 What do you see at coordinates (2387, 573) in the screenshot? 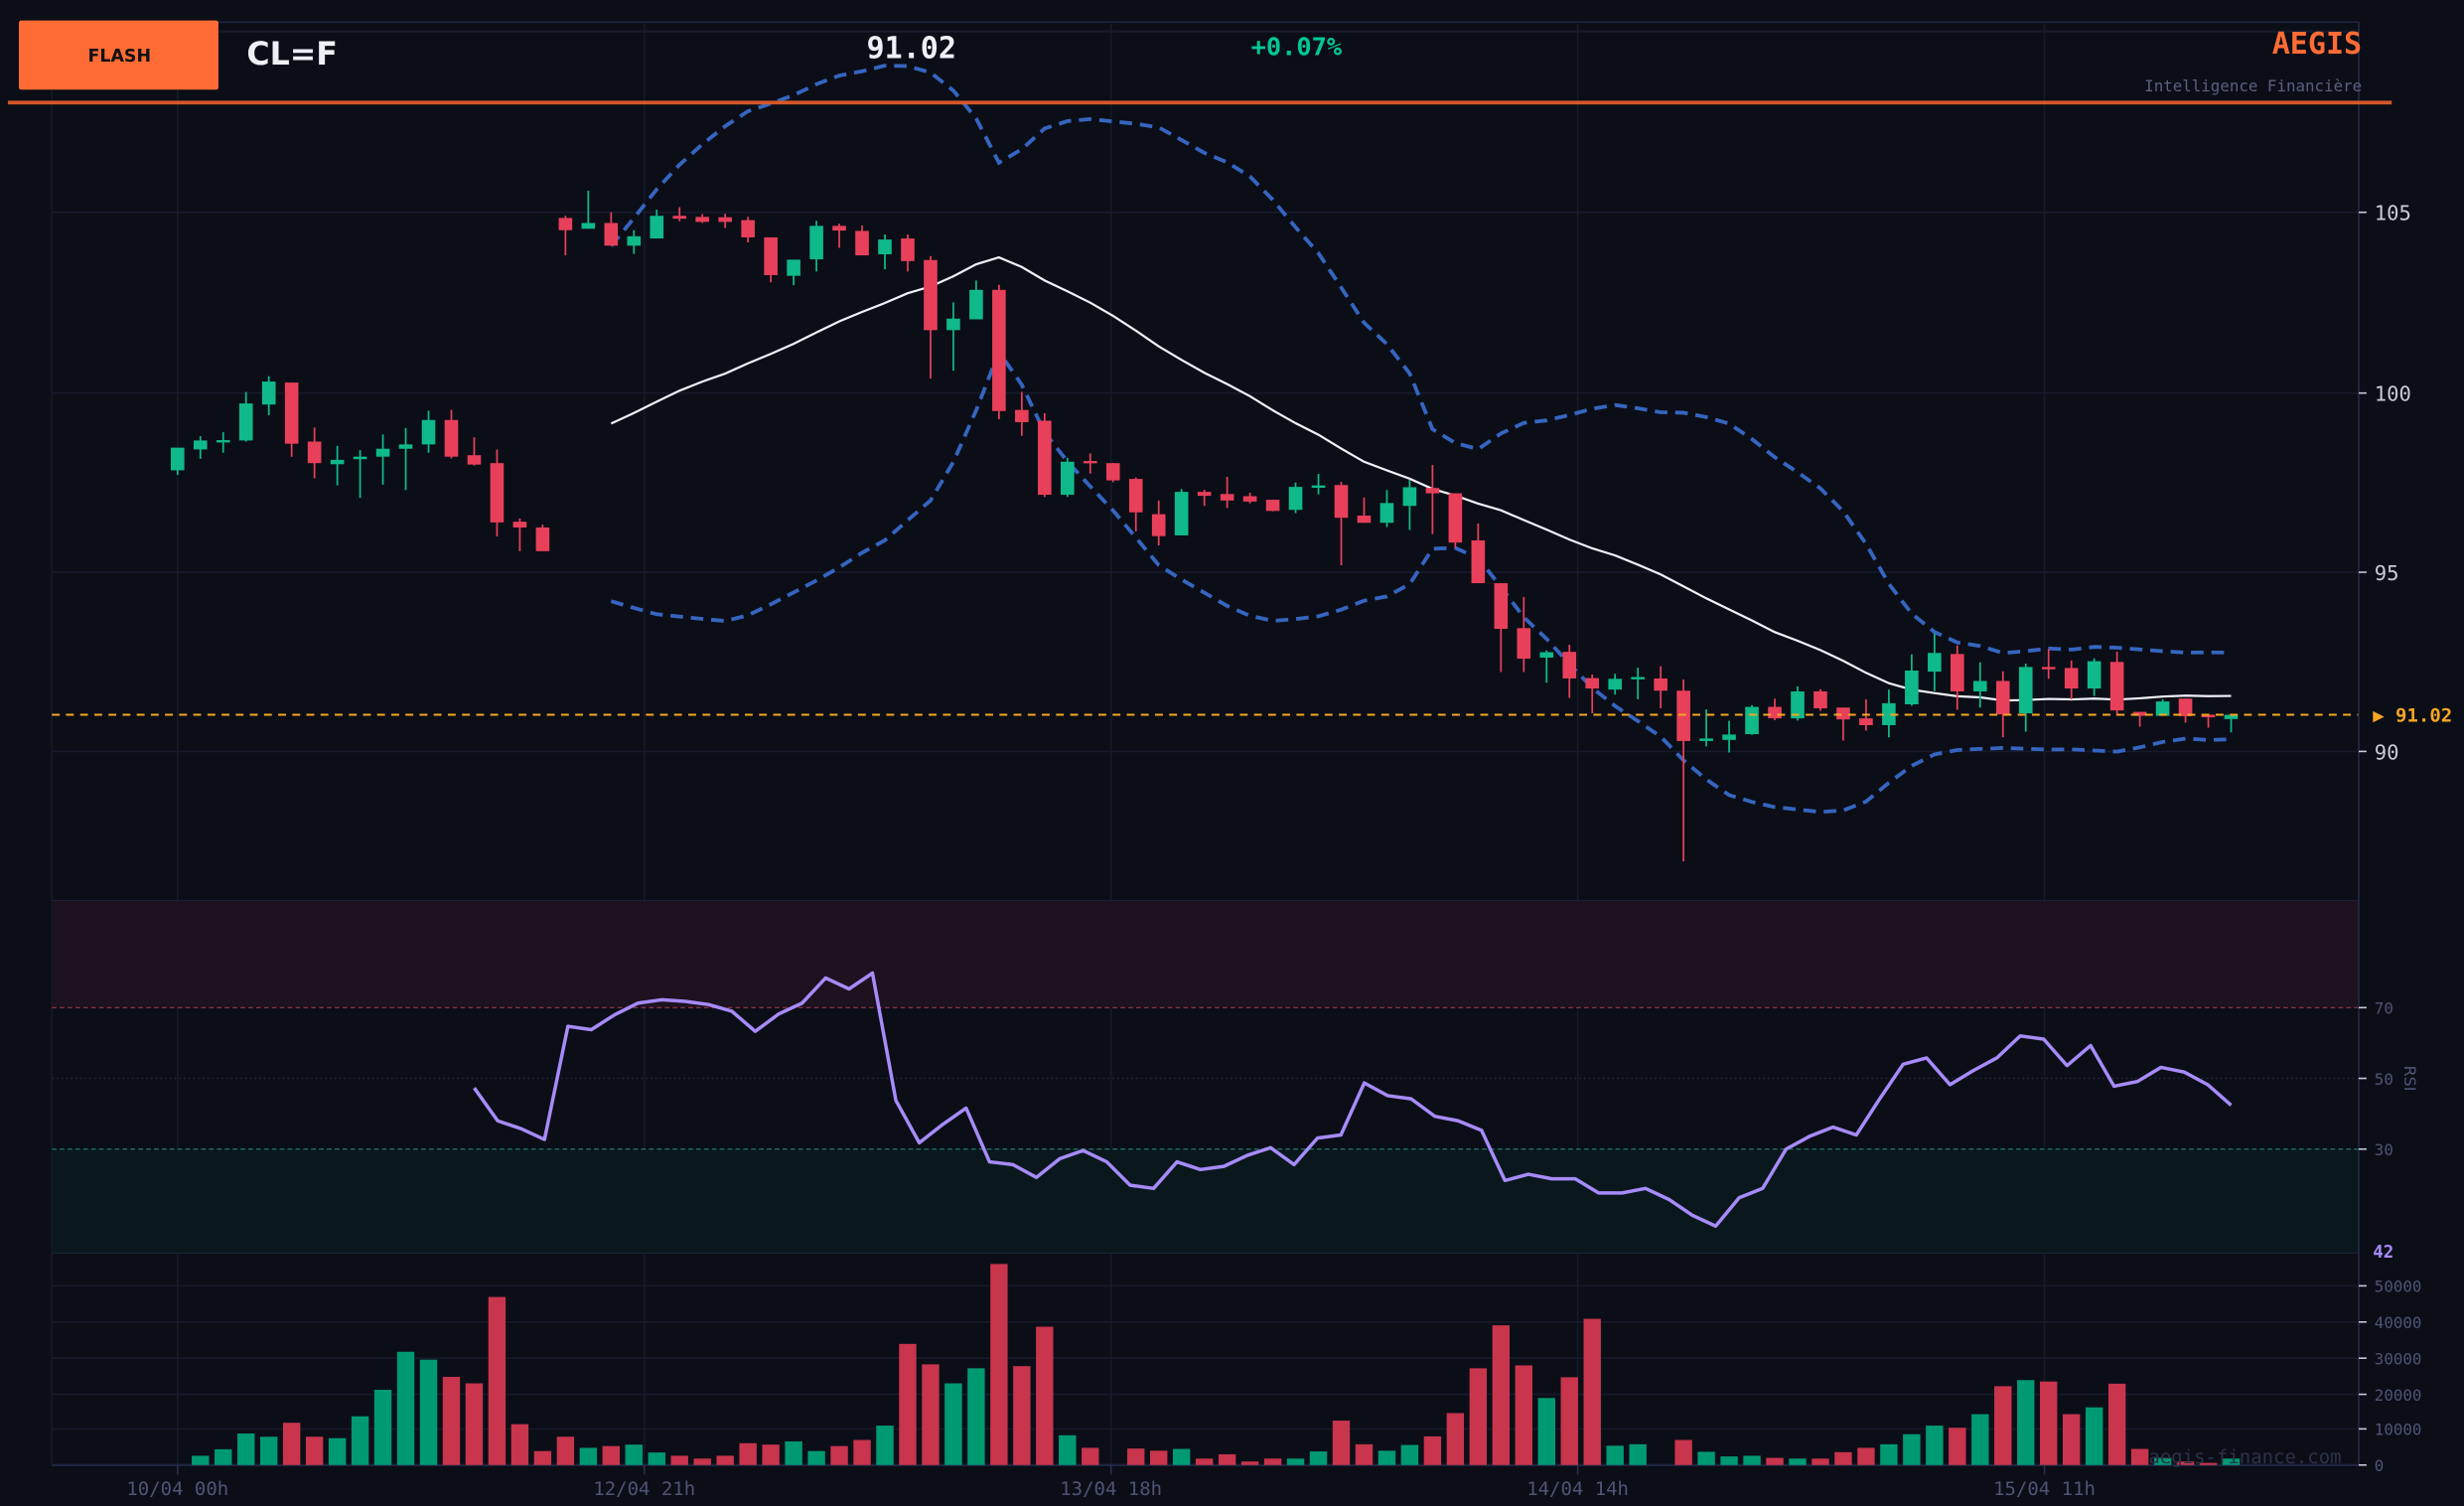
I see `price-tick-95: 95` at bounding box center [2387, 573].